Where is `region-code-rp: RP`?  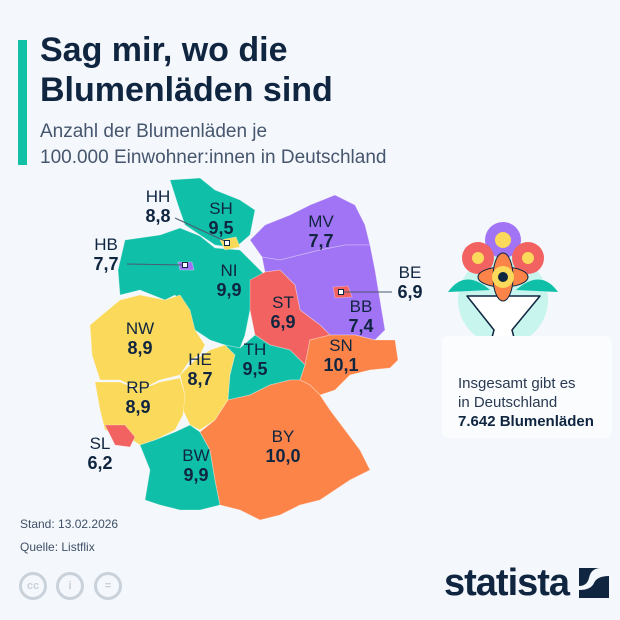 region-code-rp: RP is located at coordinates (138, 387).